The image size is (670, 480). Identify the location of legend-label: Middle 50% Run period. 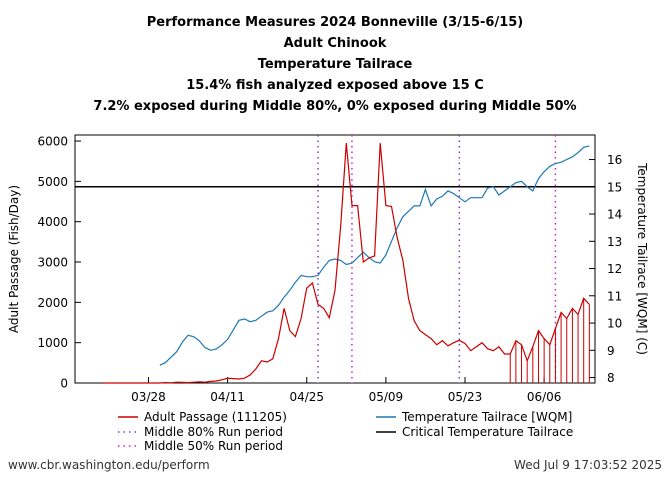
(213, 446).